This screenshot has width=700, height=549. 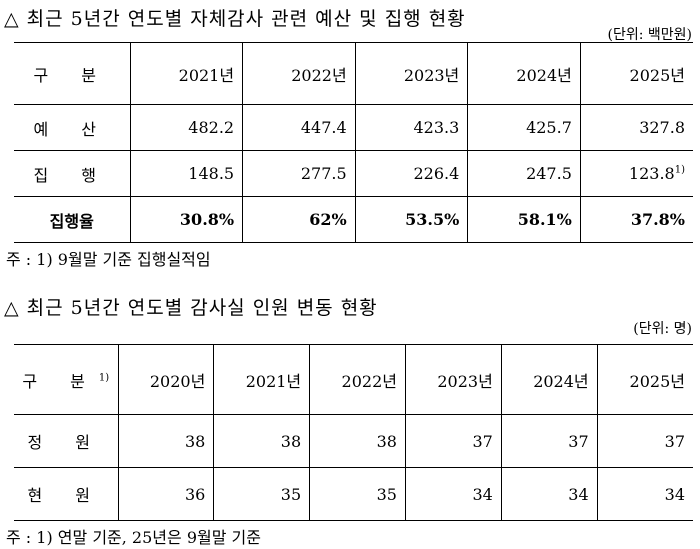 What do you see at coordinates (651, 173) in the screenshot?
I see `cell-text: 123.8` at bounding box center [651, 173].